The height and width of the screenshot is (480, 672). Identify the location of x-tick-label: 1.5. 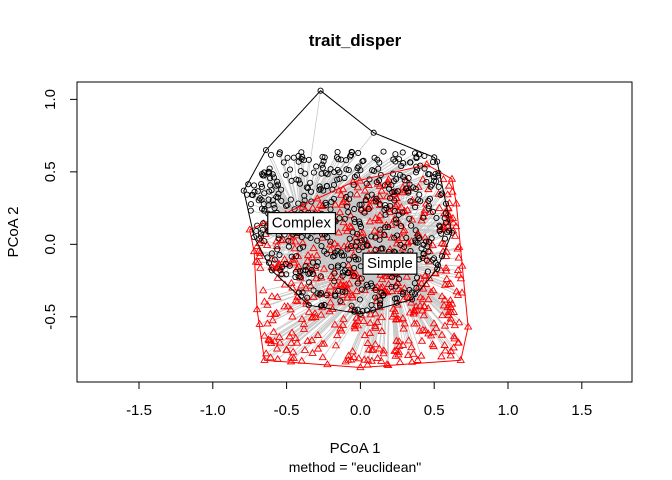
(581, 410).